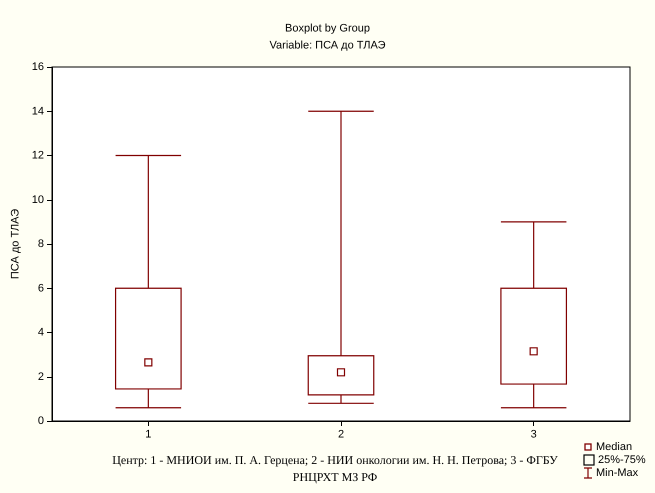 This screenshot has height=493, width=655. What do you see at coordinates (38, 200) in the screenshot?
I see `y-tick-label: 10` at bounding box center [38, 200].